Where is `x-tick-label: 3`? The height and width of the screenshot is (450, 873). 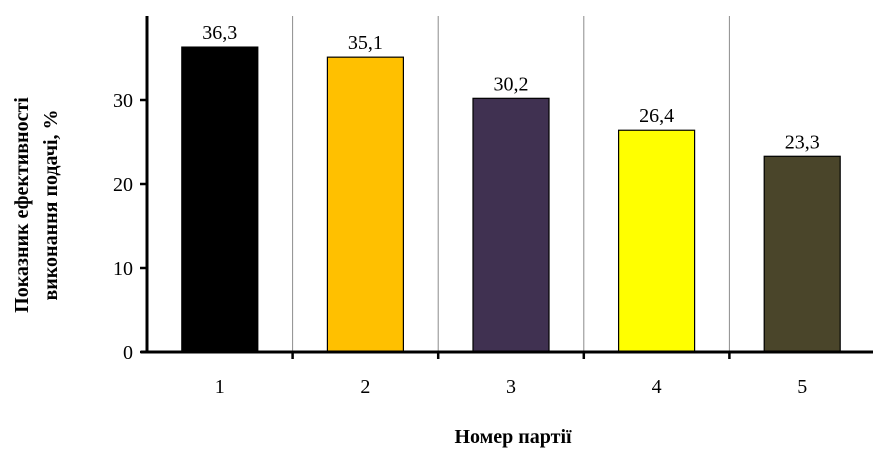 x-tick-label: 3 is located at coordinates (511, 387).